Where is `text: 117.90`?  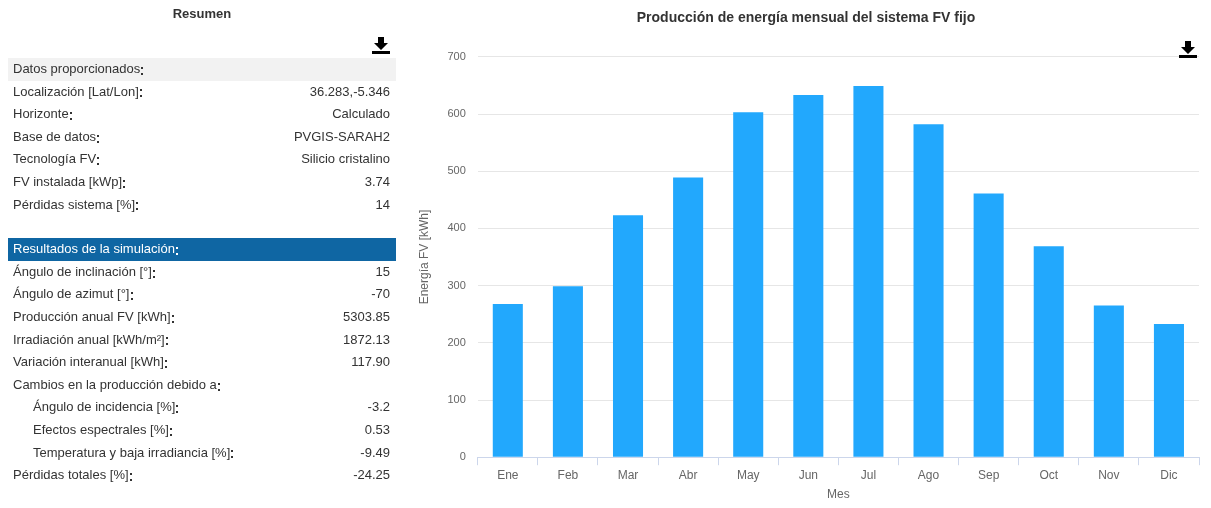 text: 117.90 is located at coordinates (370, 362).